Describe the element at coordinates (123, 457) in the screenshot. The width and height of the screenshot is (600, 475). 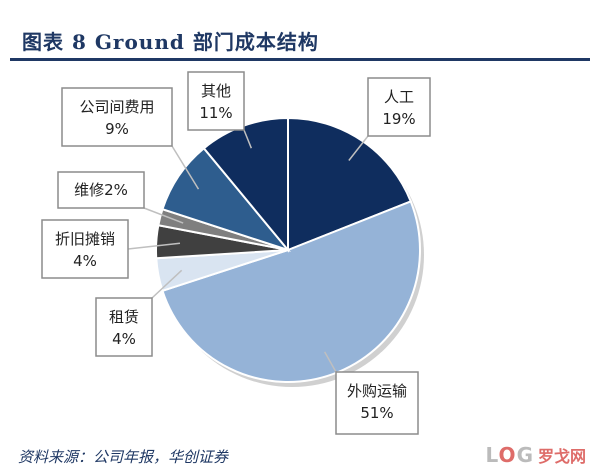
I see `source-note: 资料来源：公司年报，华创证券` at that location.